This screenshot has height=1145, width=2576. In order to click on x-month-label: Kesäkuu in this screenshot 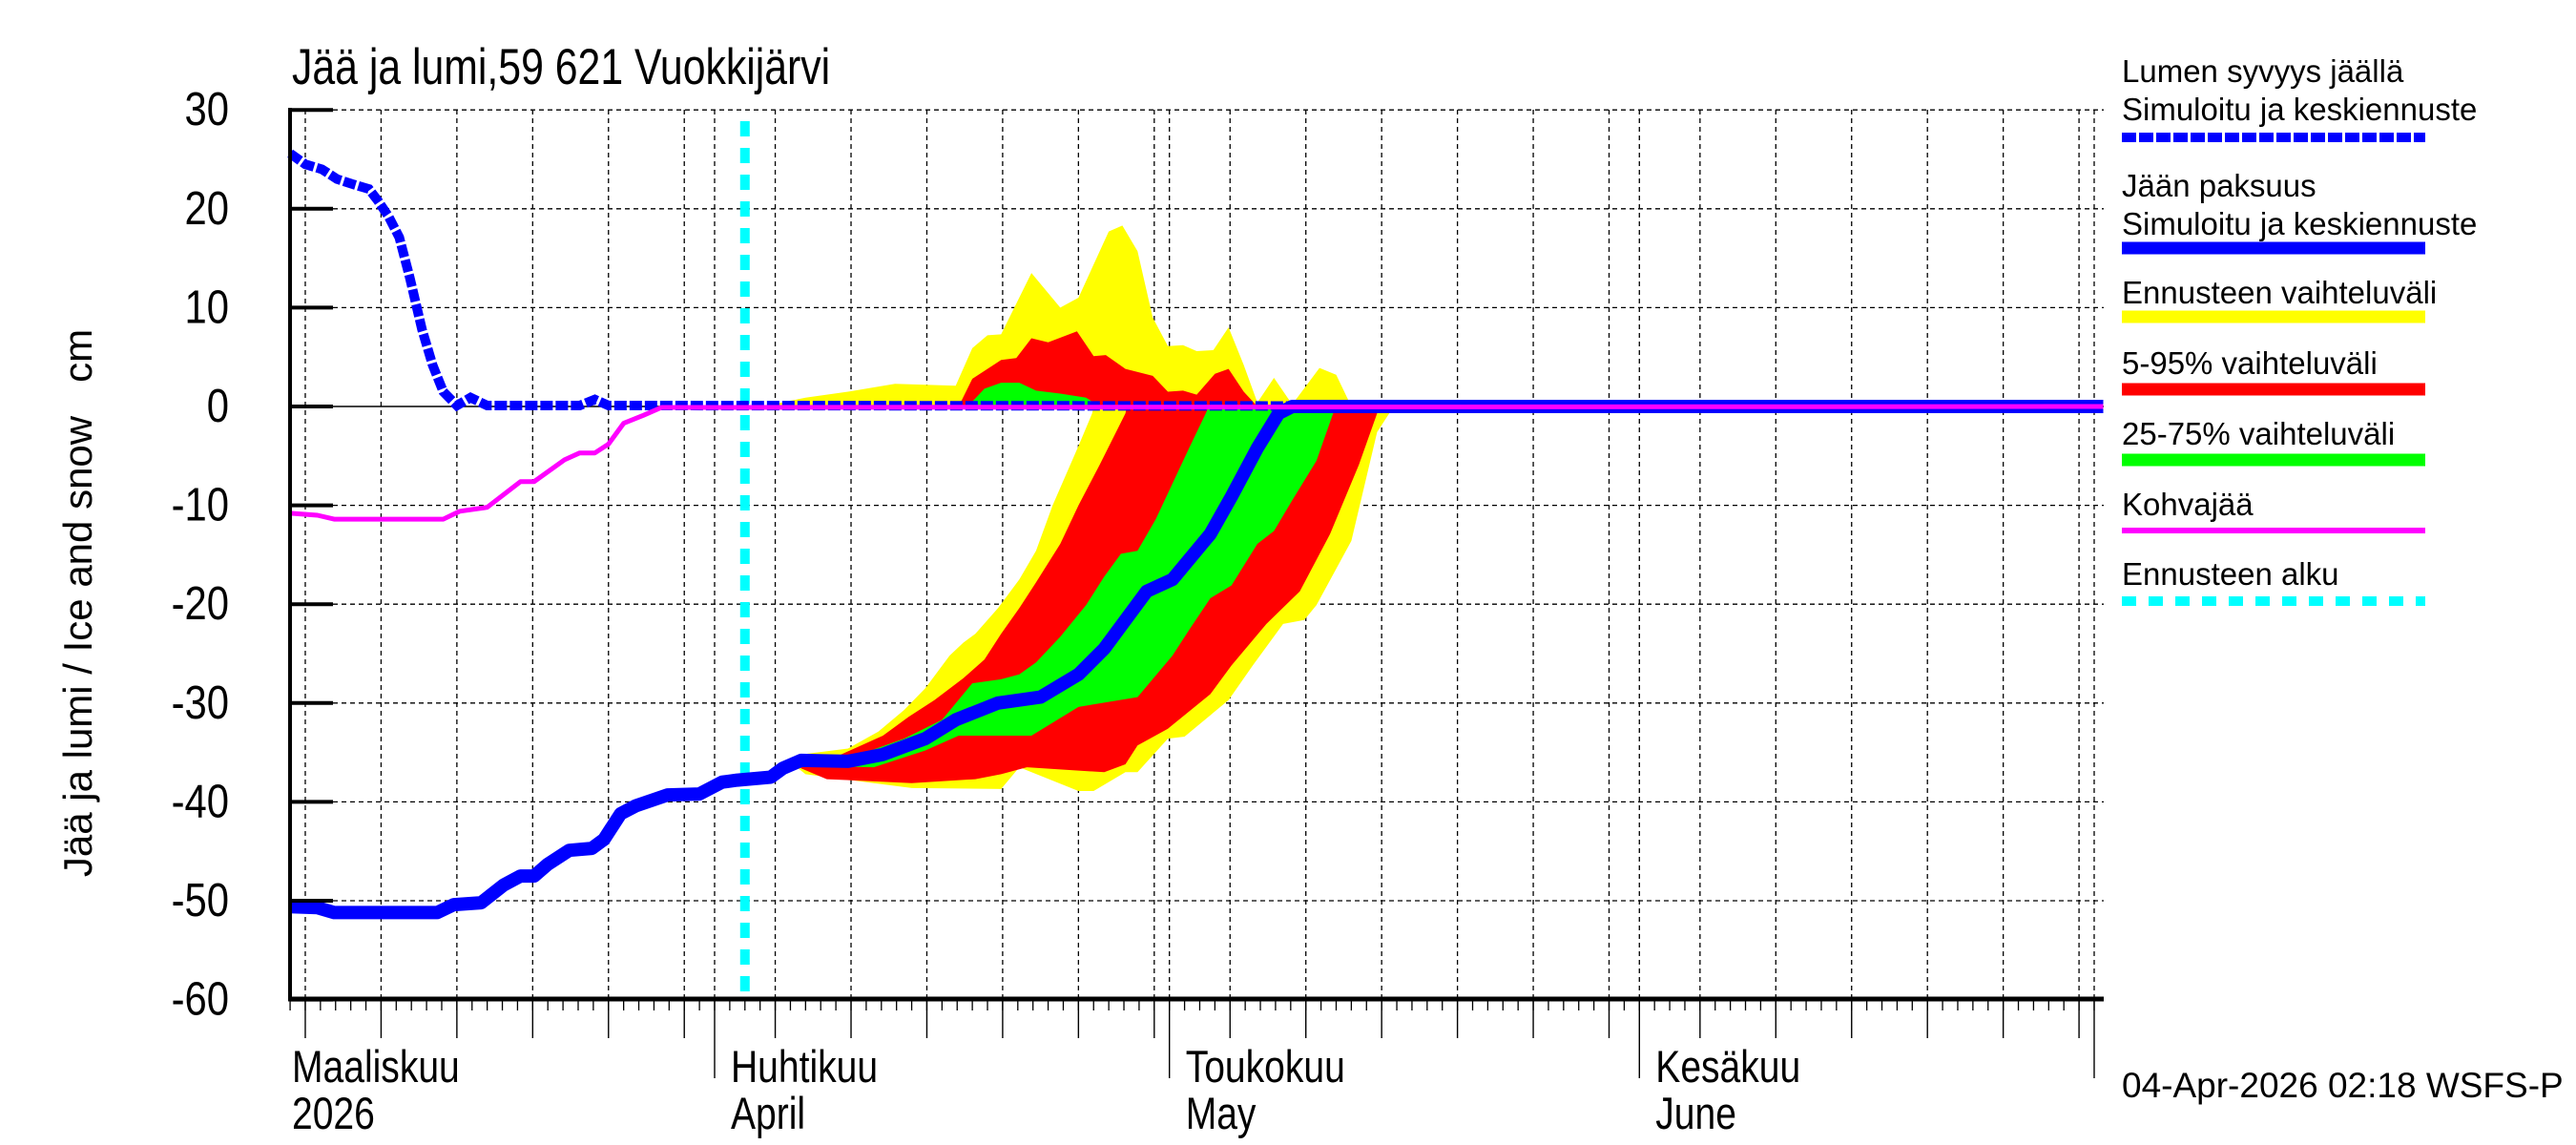, I will do `click(1727, 1068)`.